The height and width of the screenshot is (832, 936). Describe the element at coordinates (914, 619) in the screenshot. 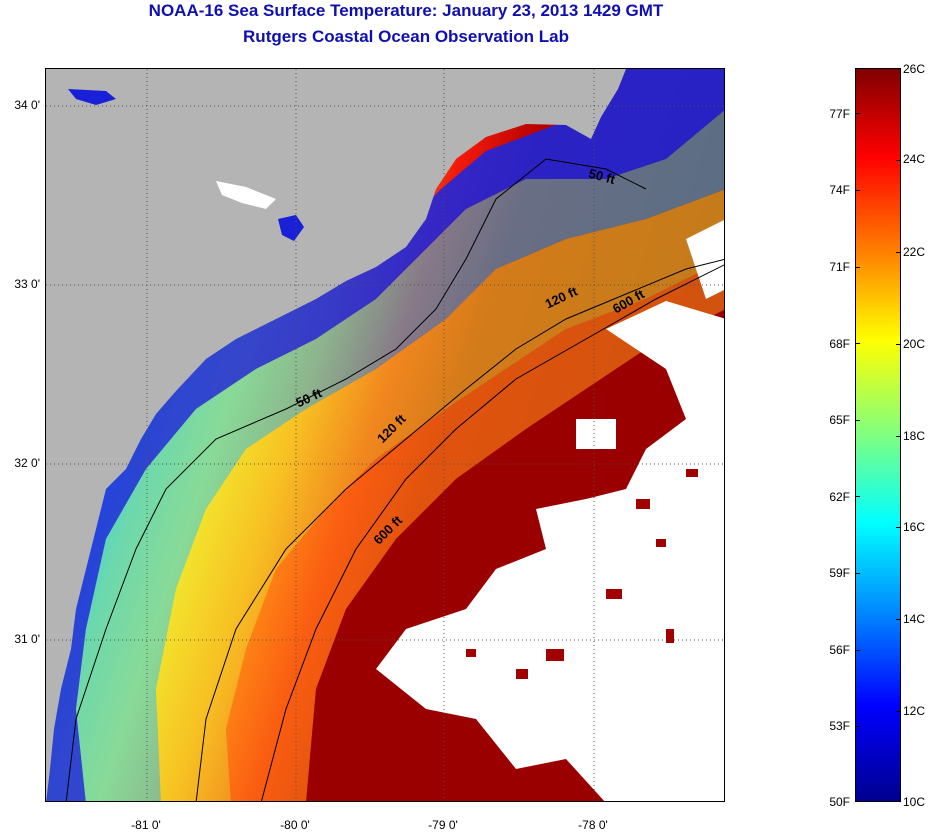

I see `colorbar-celsius-label: 14C` at that location.